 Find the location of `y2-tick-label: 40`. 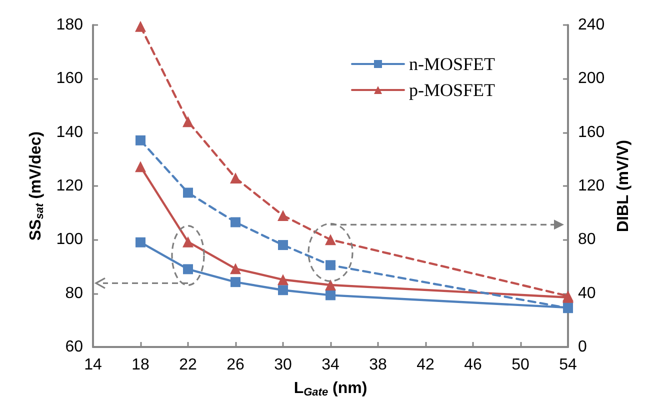

y2-tick-label: 40 is located at coordinates (587, 293).